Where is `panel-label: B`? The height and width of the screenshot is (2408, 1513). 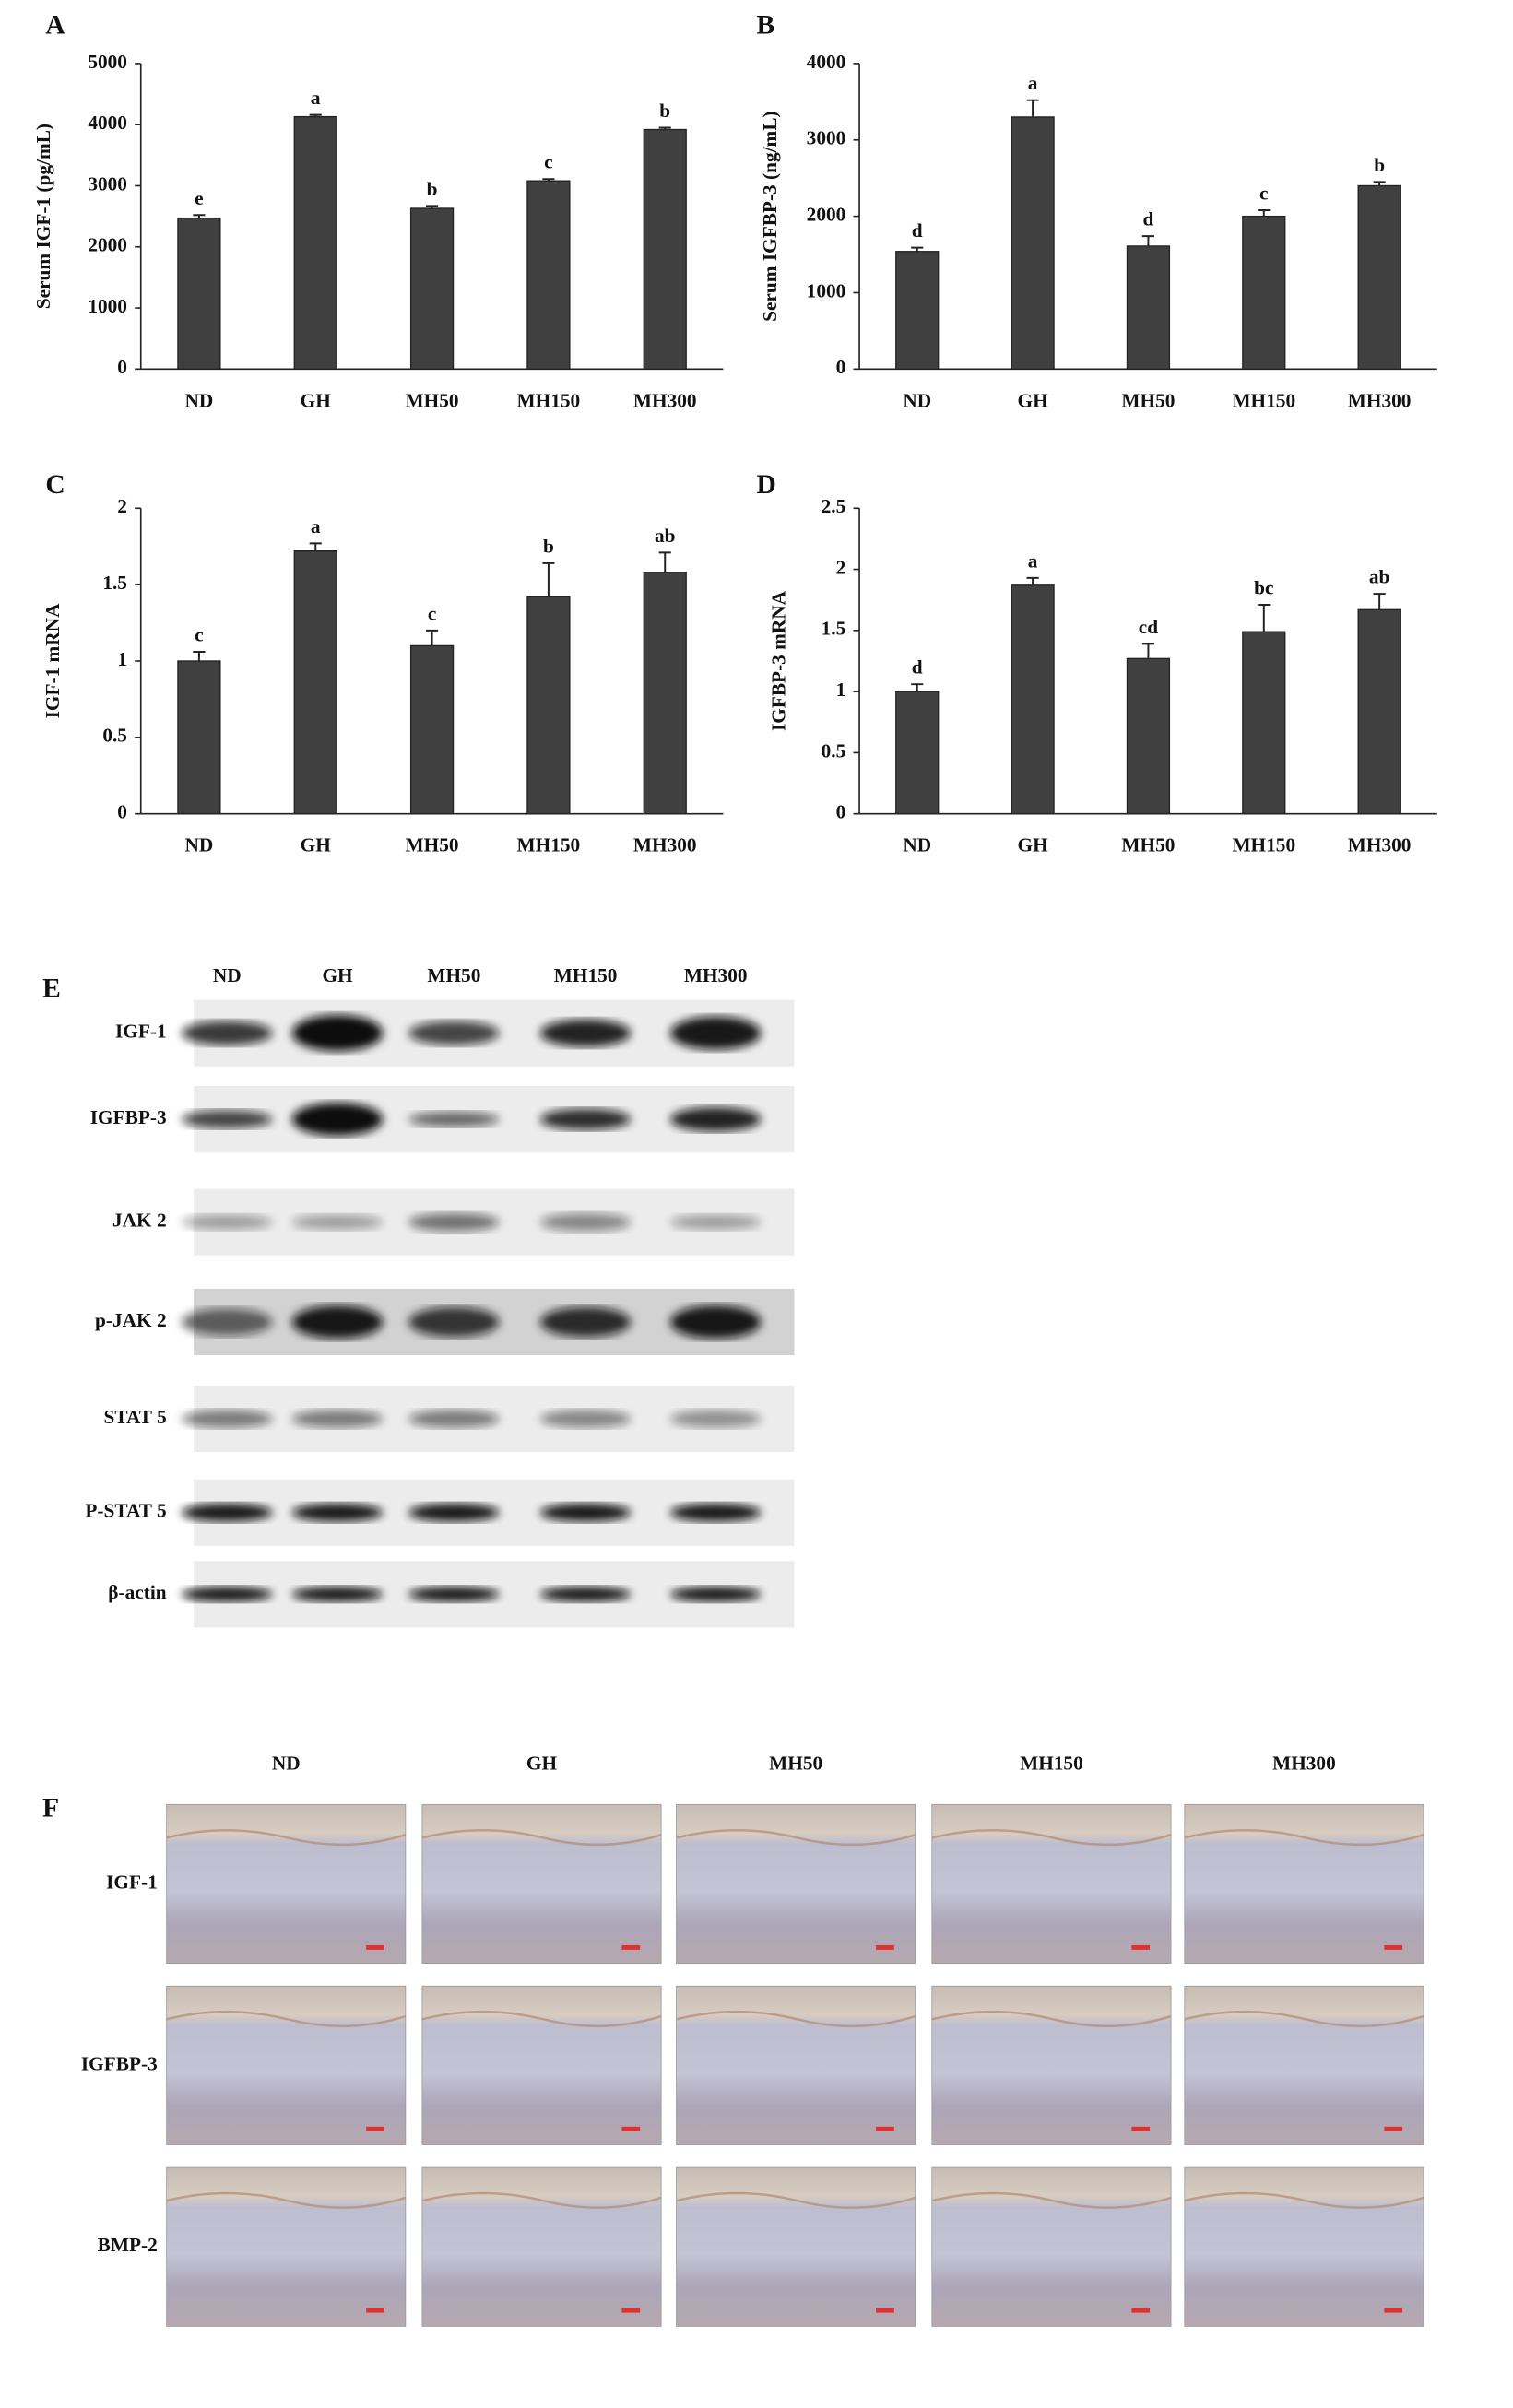
panel-label: B is located at coordinates (766, 25).